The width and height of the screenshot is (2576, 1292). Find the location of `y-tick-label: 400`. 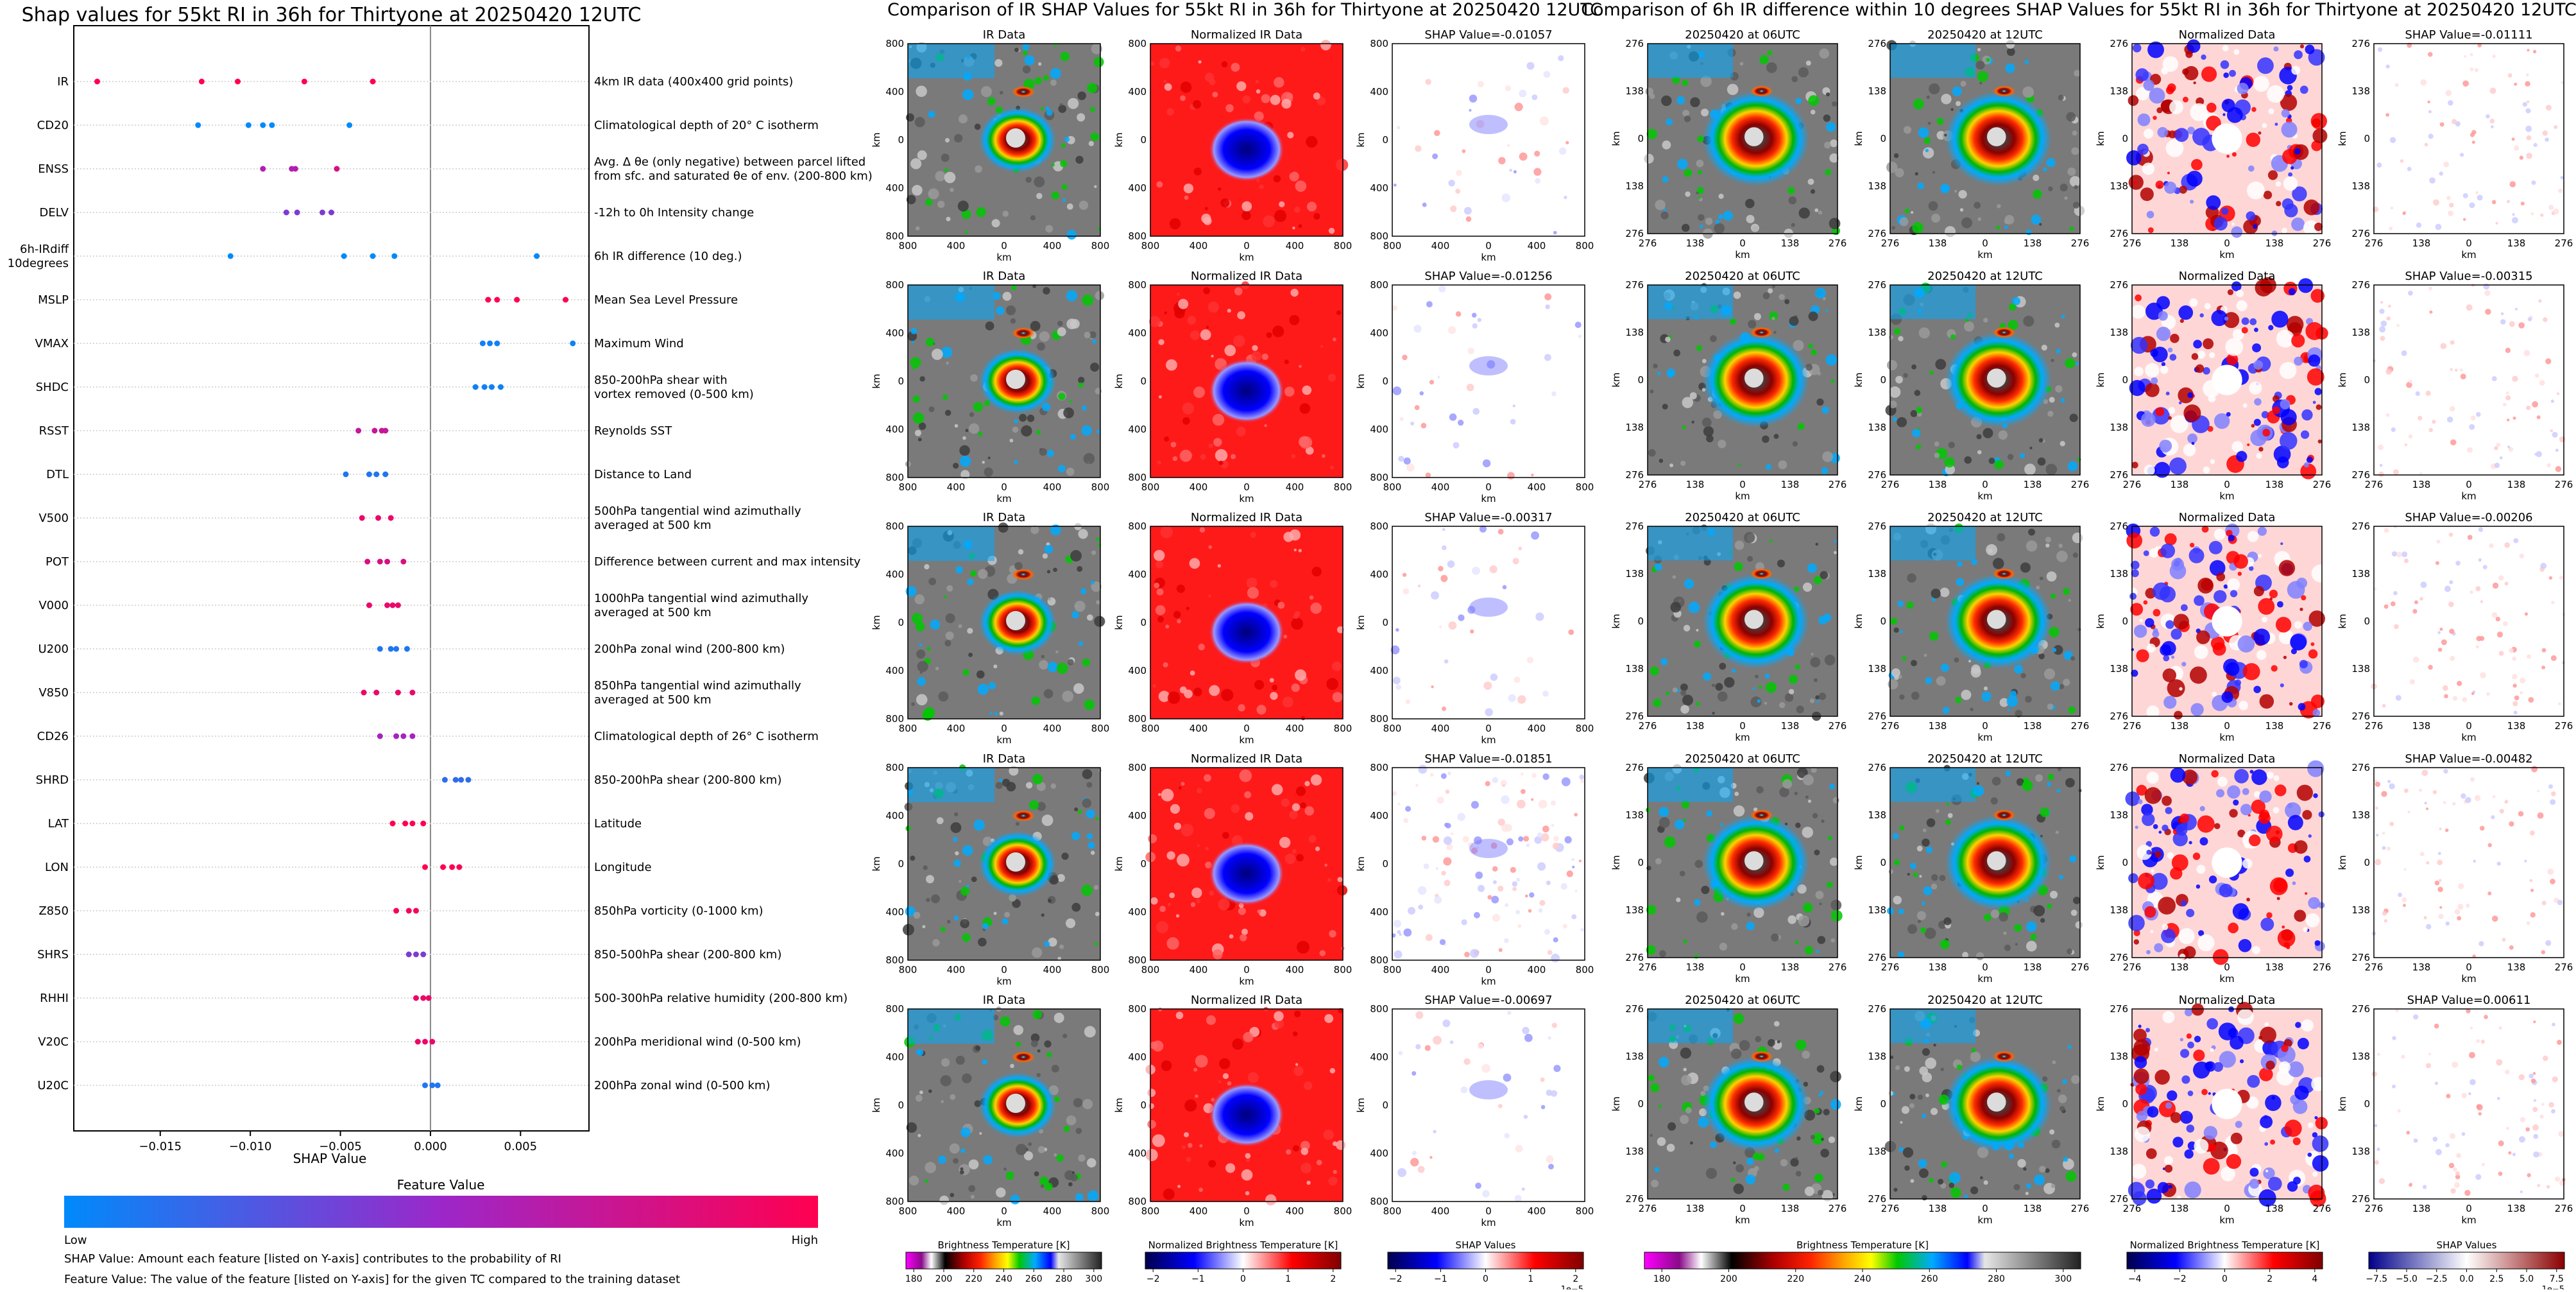

y-tick-label: 400 is located at coordinates (1379, 670).